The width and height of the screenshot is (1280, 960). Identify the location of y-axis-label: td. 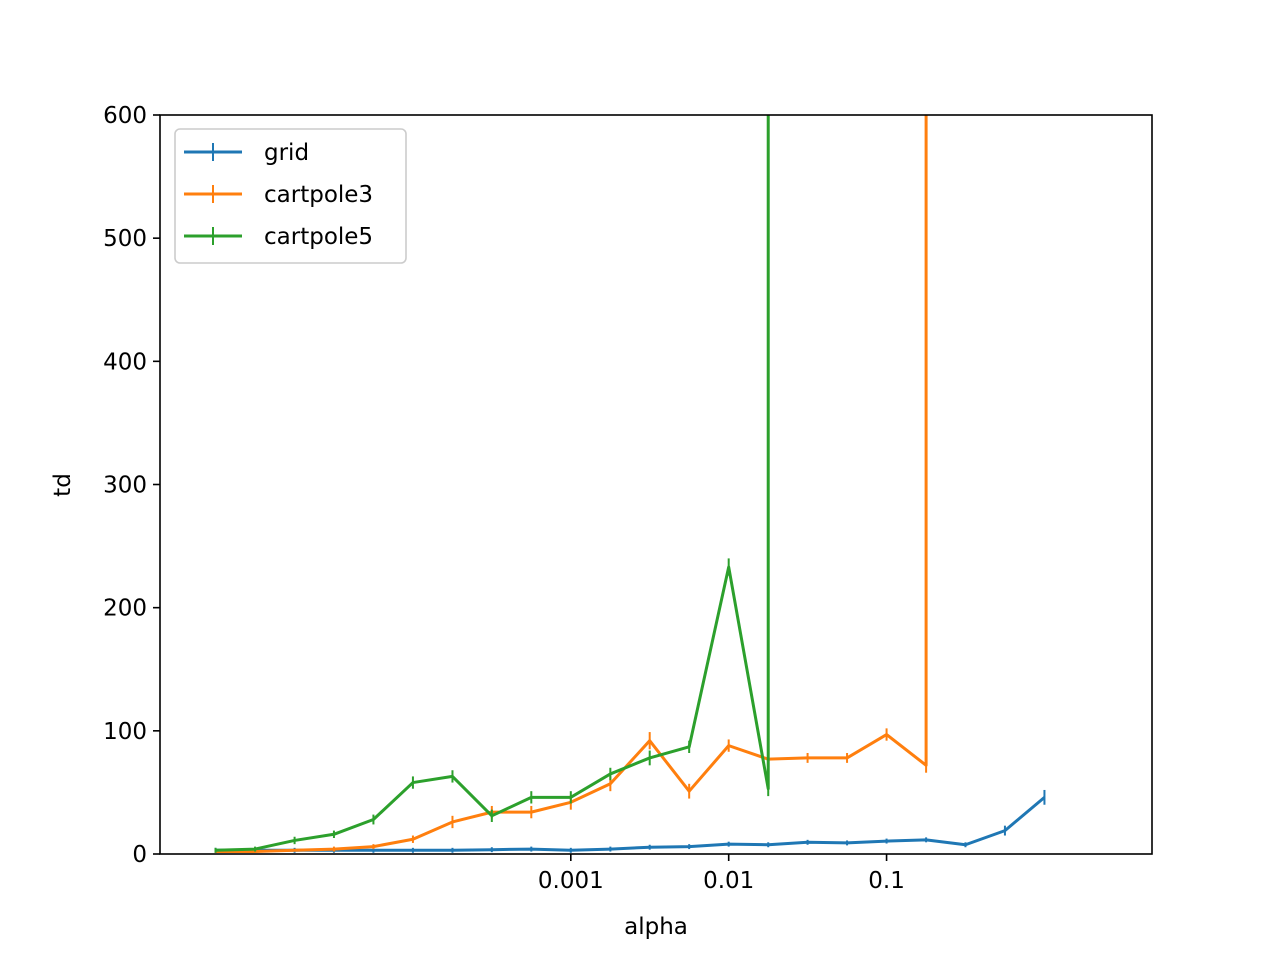
(63, 485).